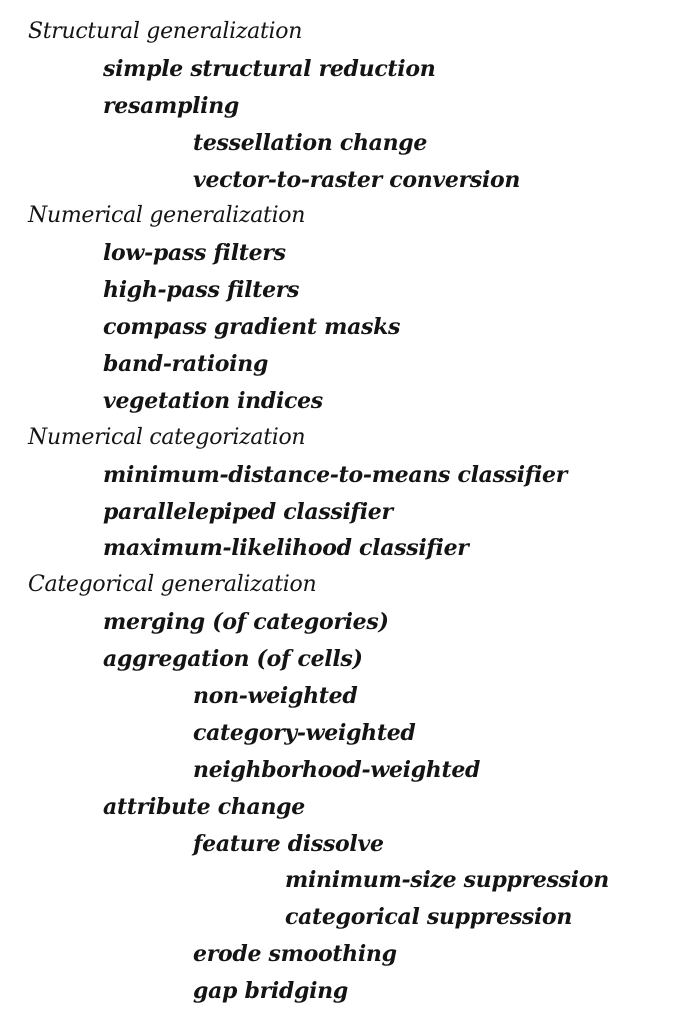 This screenshot has width=692, height=1035. Describe the element at coordinates (201, 290) in the screenshot. I see `outline-item: high-pass filters` at that location.